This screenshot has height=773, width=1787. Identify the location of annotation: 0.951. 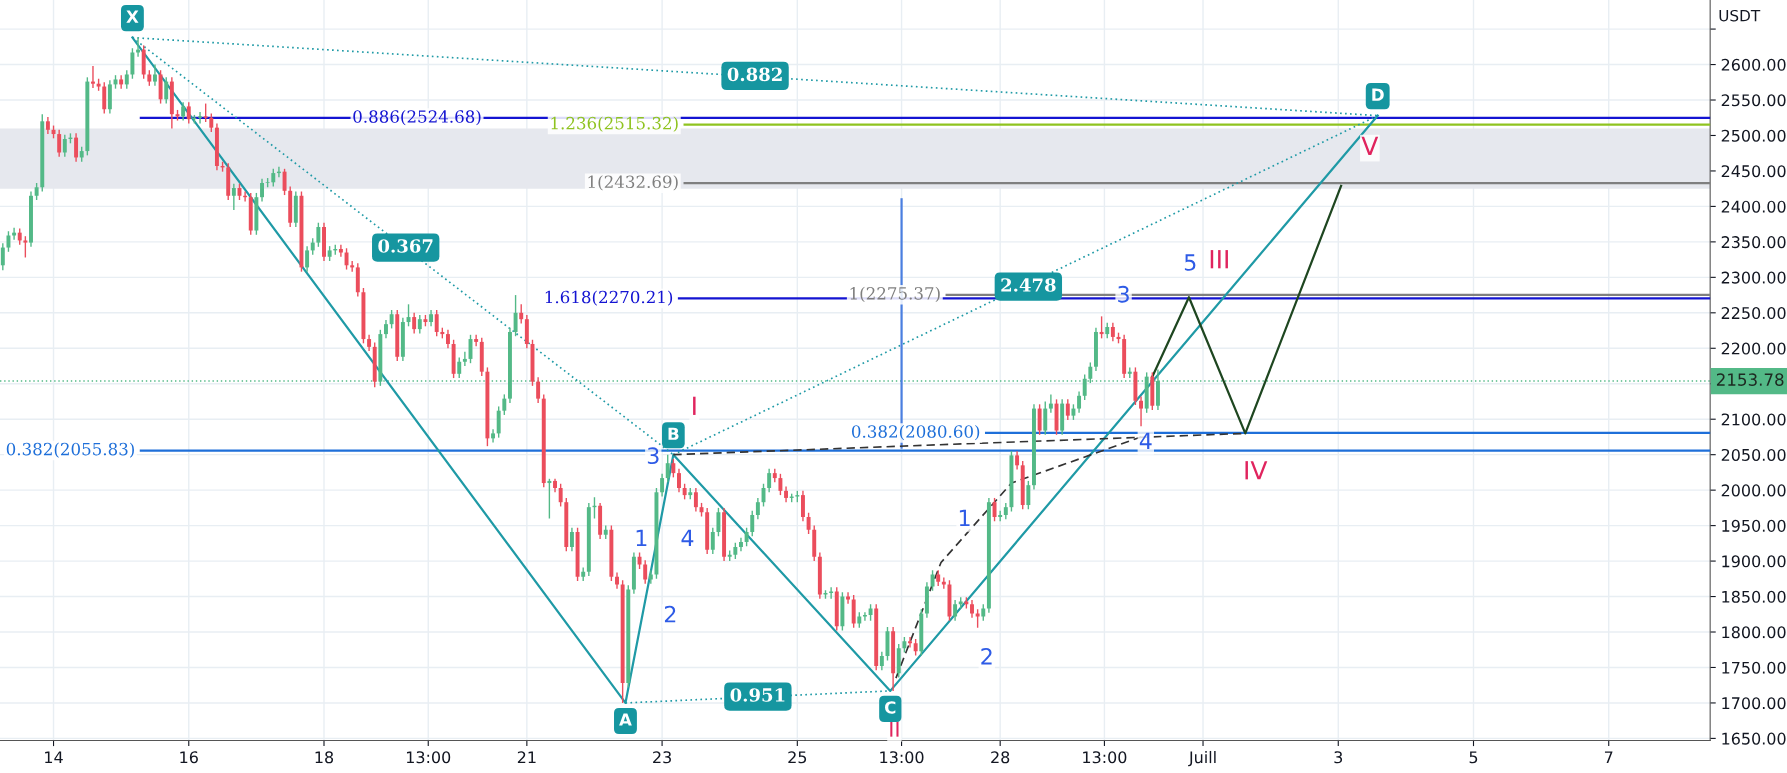
(757, 695).